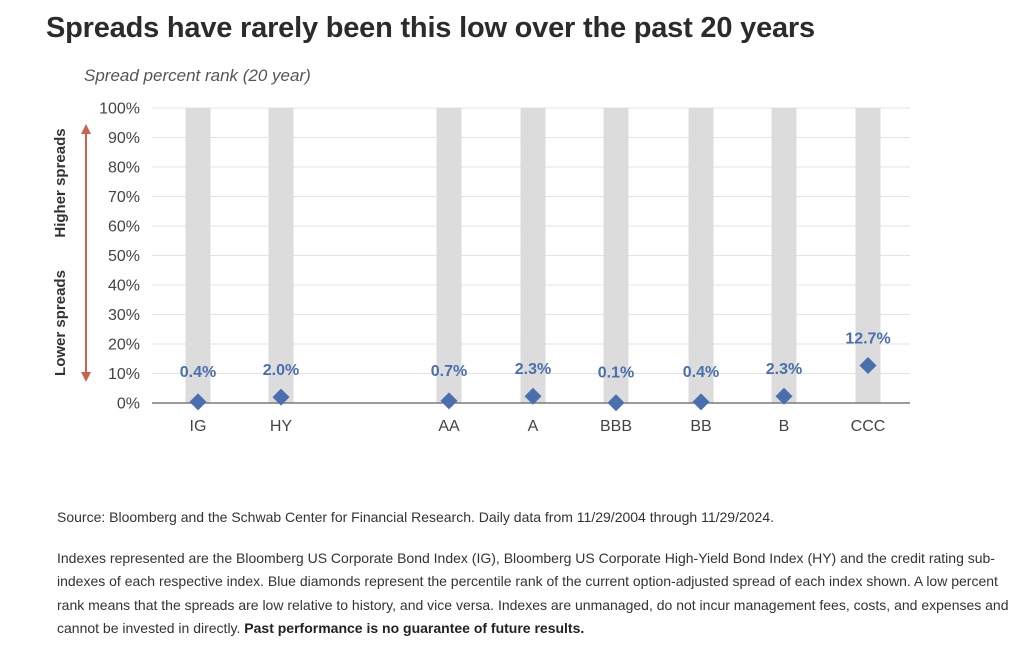  What do you see at coordinates (60, 182) in the screenshot?
I see `higher-spreads-label: Higher spreads` at bounding box center [60, 182].